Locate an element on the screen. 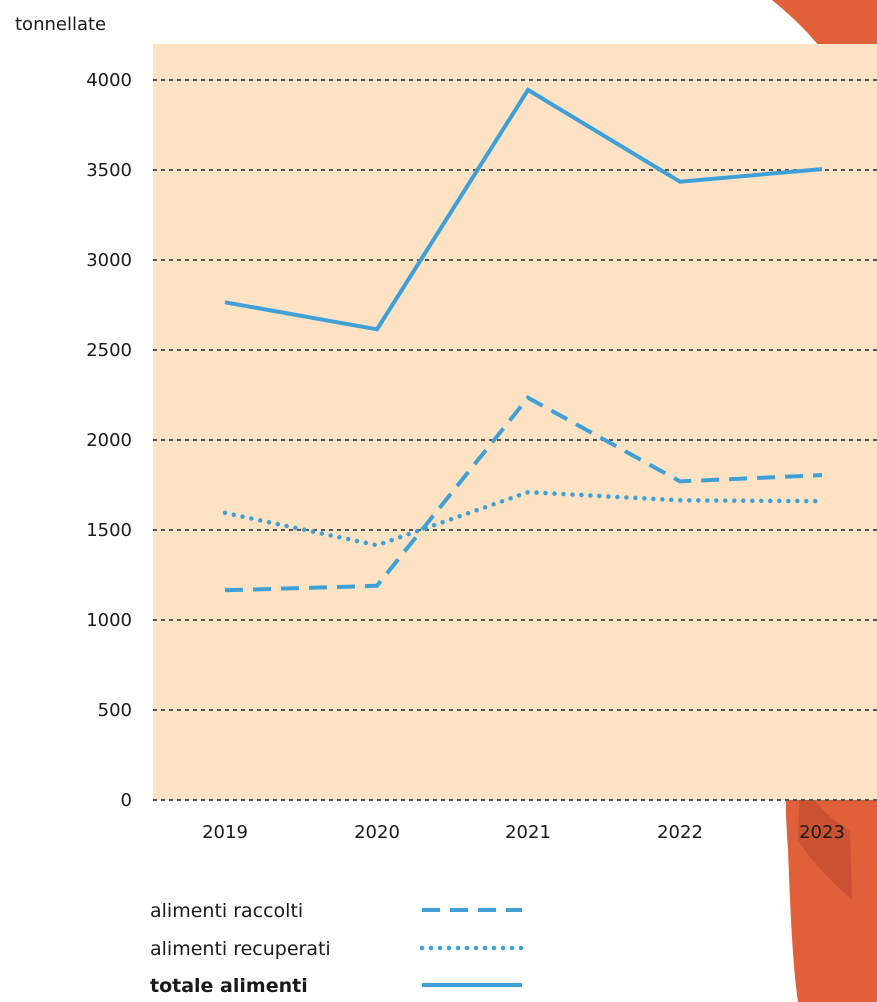  y-tick-label: 4000 is located at coordinates (109, 80).